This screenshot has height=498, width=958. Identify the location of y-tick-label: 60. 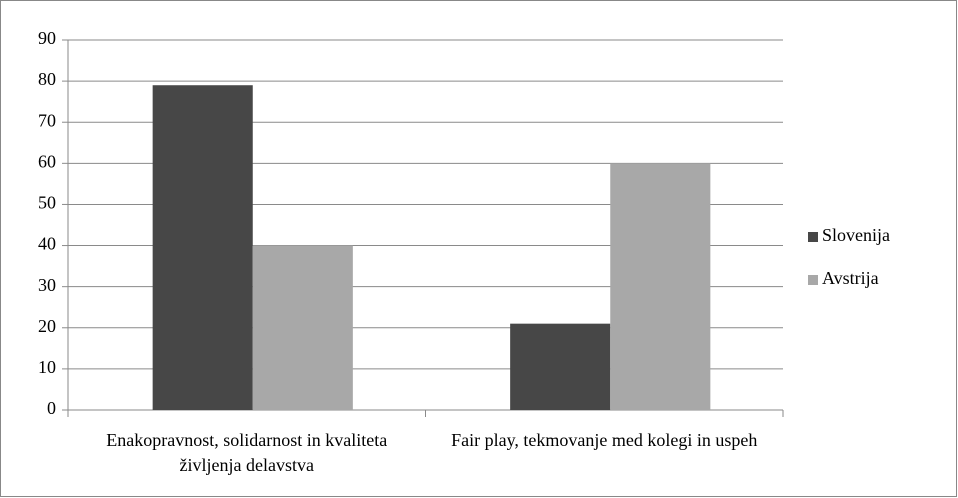
(47, 161).